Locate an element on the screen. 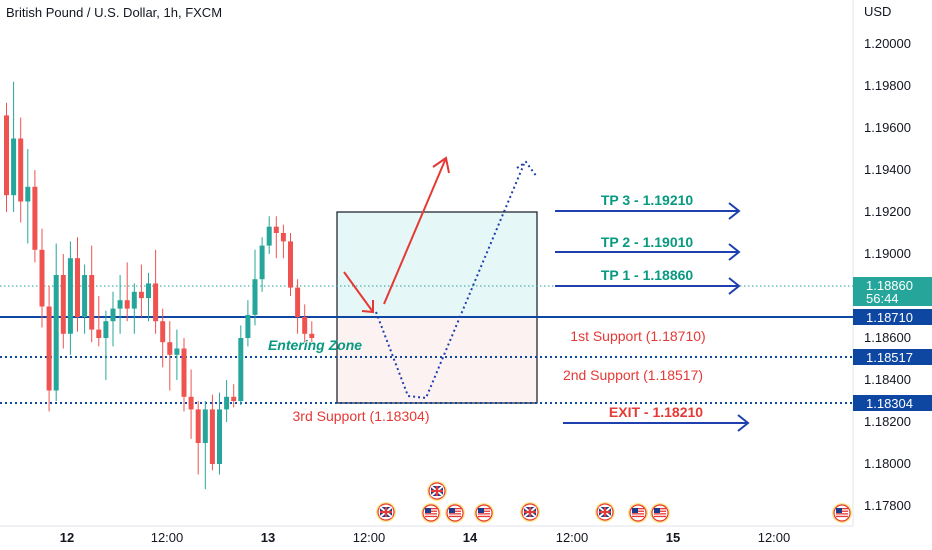 This screenshot has height=550, width=932. price-tick-label: 1.17800 is located at coordinates (887, 505).